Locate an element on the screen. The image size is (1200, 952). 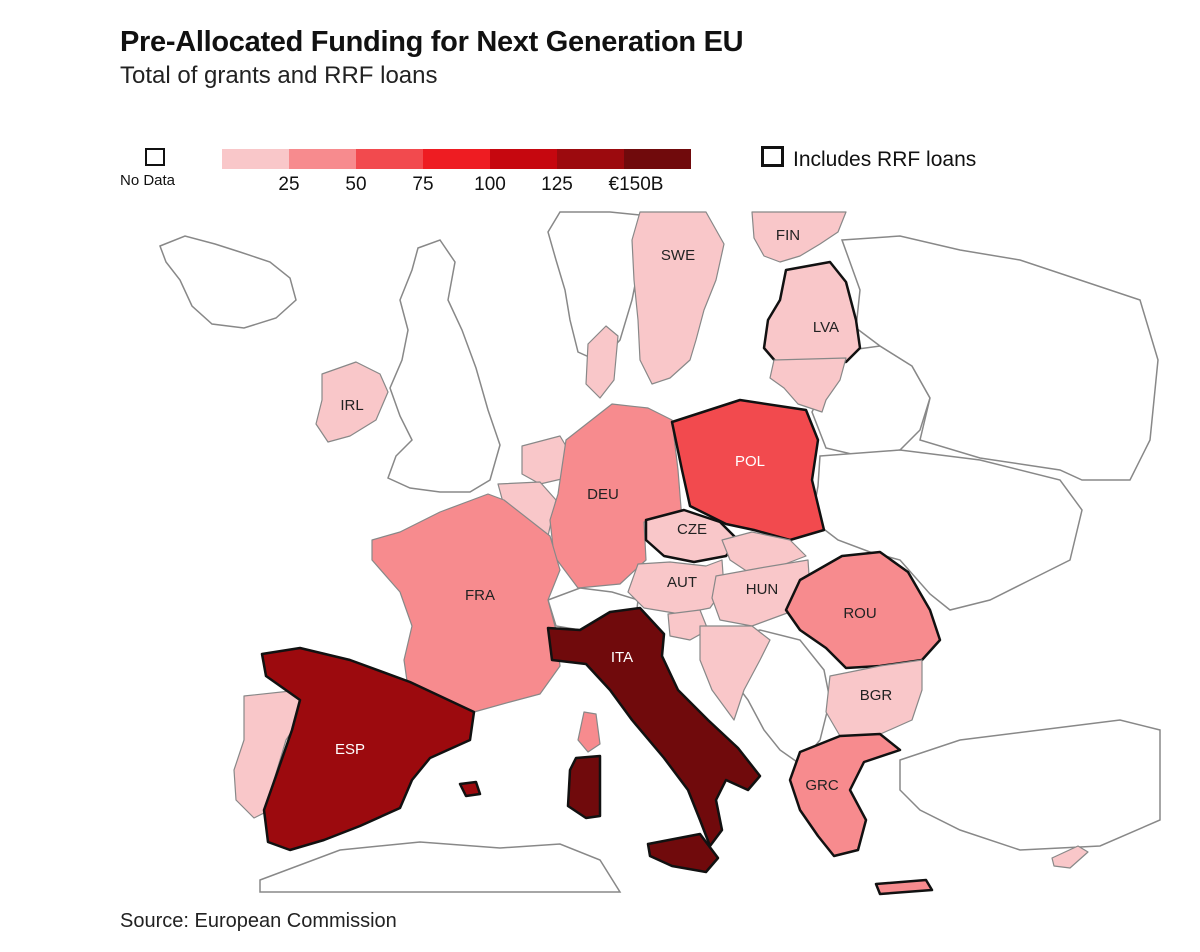
country-label-pol: POL is located at coordinates (750, 461).